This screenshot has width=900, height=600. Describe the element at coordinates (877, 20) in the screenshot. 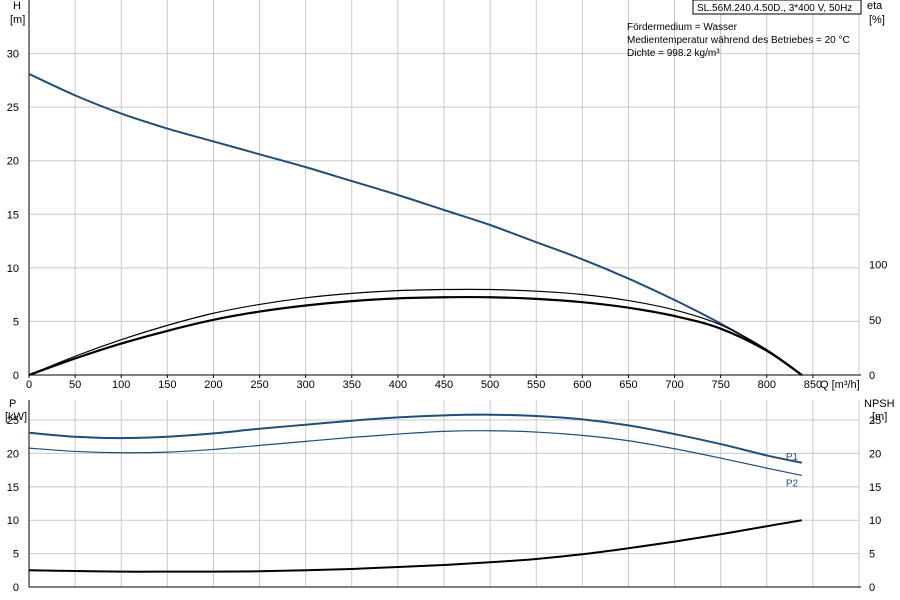

I see `y-right-axis-unit: [%]` at that location.